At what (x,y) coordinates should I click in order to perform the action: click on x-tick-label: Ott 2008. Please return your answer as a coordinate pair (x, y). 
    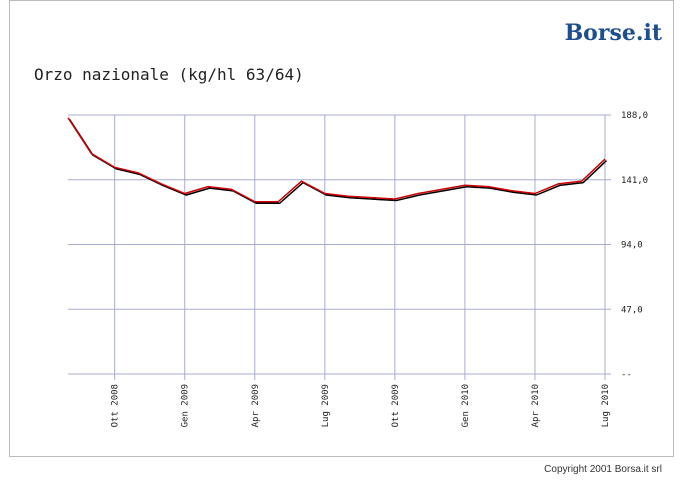
    Looking at the image, I should click on (116, 405).